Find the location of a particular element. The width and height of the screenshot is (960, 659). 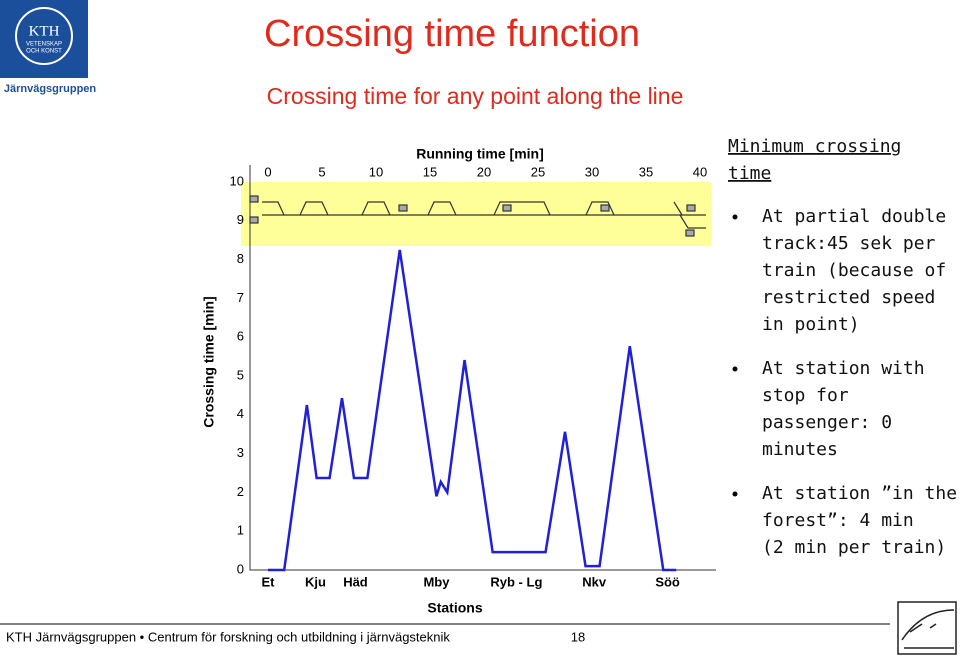

bullet-text: (2 min per train) is located at coordinates (854, 547).